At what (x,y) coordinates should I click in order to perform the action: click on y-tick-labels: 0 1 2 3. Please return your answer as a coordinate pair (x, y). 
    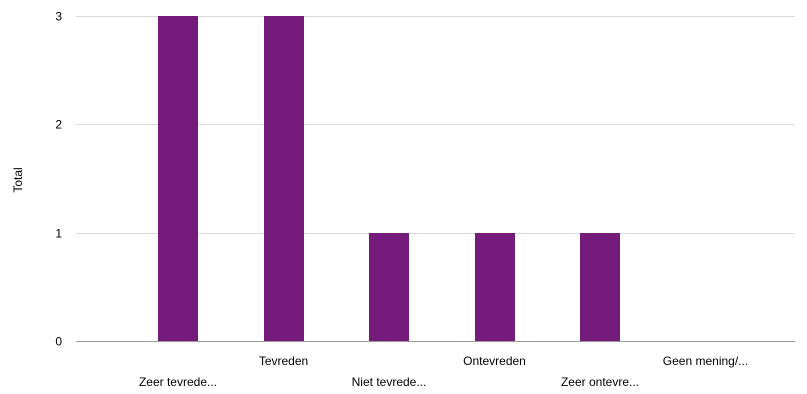
    Looking at the image, I should click on (58, 179).